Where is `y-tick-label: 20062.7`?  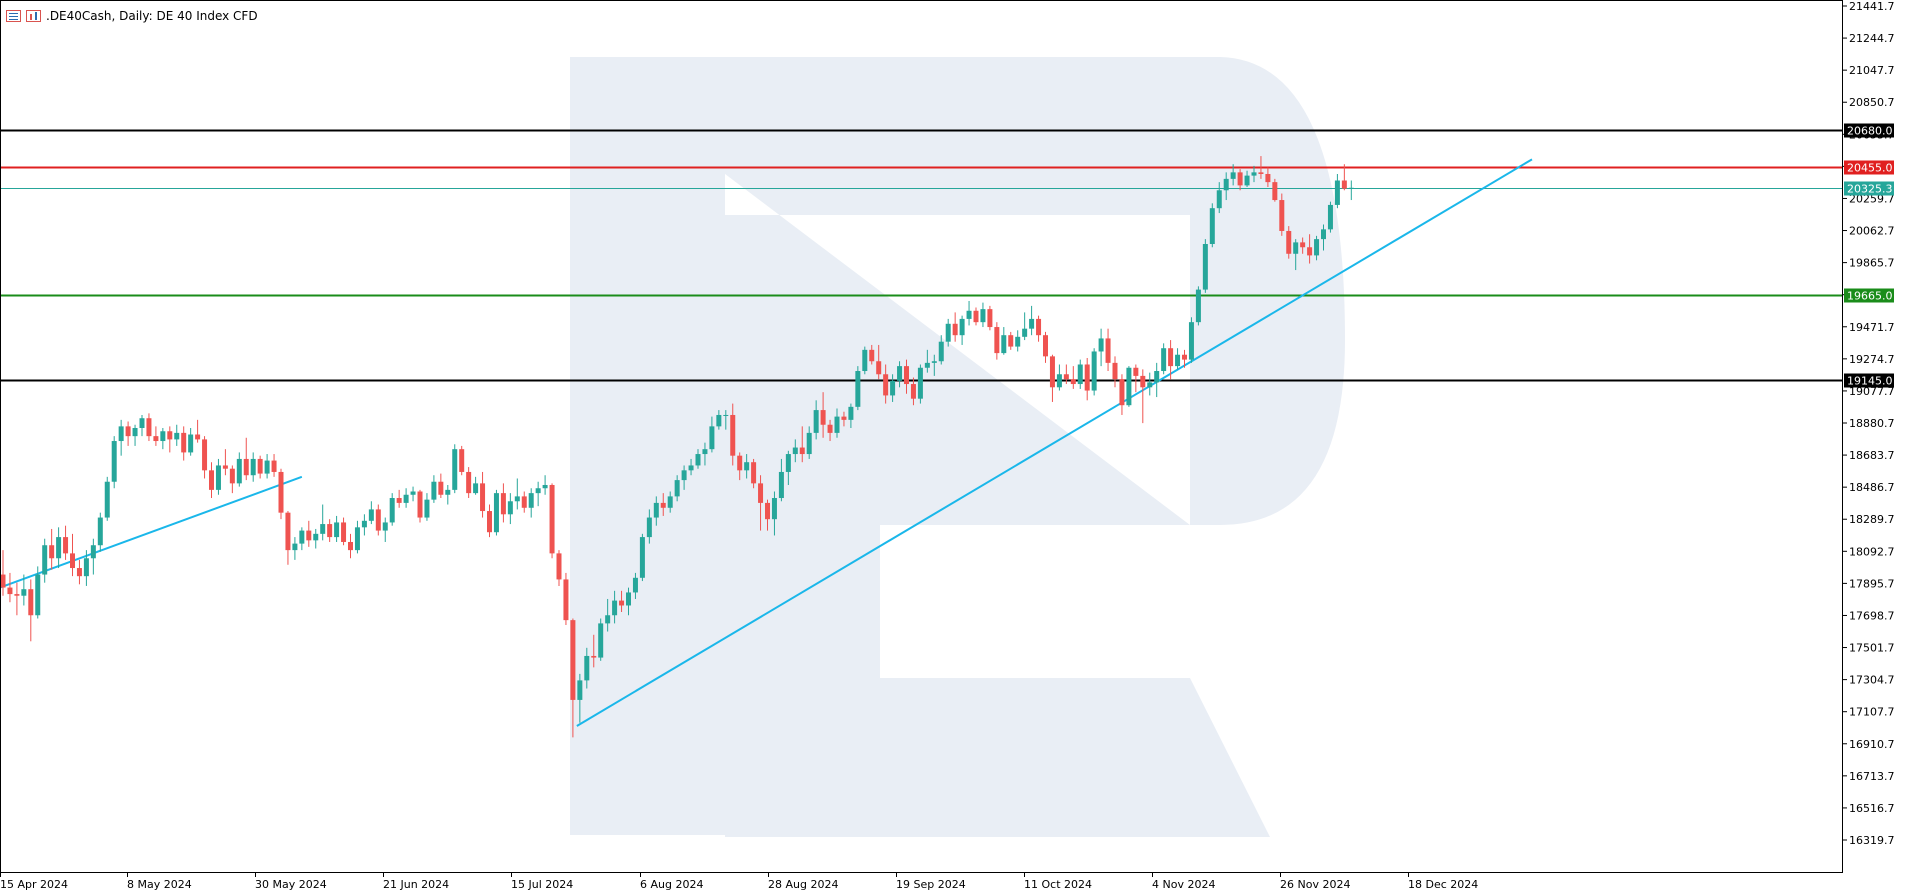
y-tick-label: 20062.7 is located at coordinates (1872, 231).